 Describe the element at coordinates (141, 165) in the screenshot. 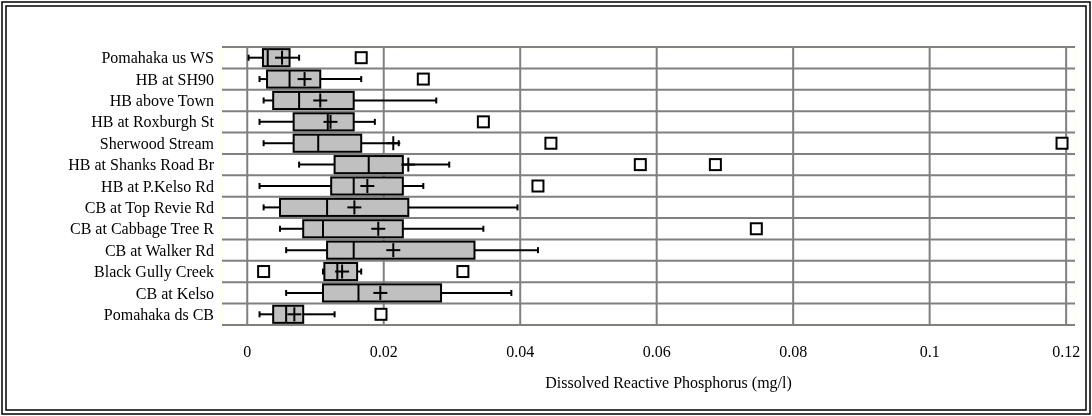

I see `y-tick-label: HB at Shanks Road Br` at that location.